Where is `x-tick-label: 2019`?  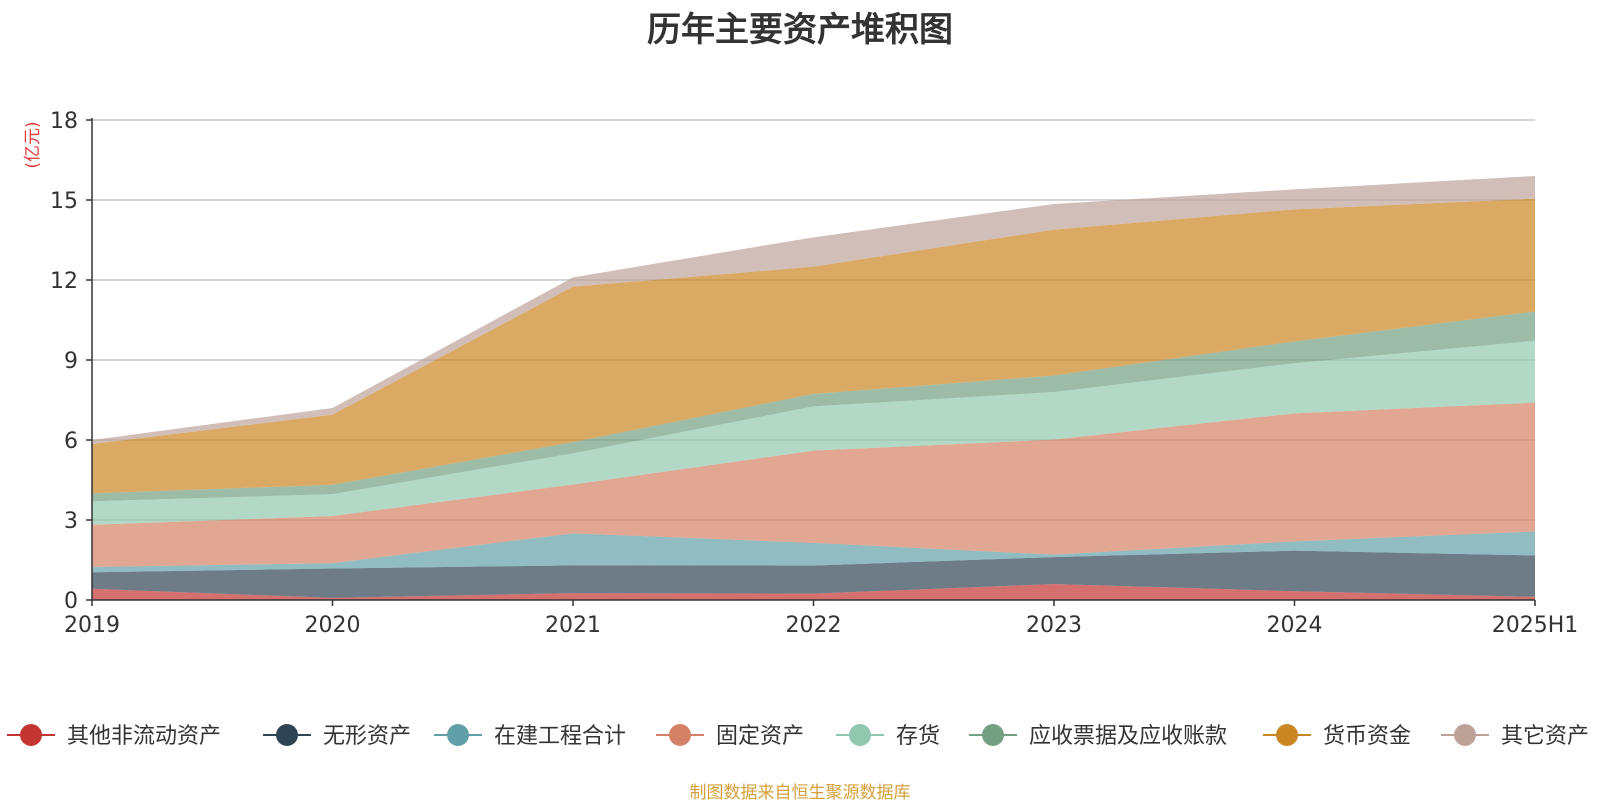 x-tick-label: 2019 is located at coordinates (92, 625).